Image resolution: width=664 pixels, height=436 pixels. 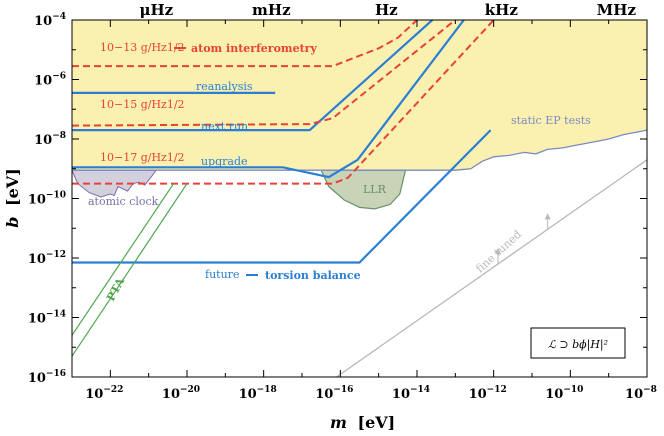 What do you see at coordinates (224, 126) in the screenshot?
I see `next-run-label: next run` at bounding box center [224, 126].